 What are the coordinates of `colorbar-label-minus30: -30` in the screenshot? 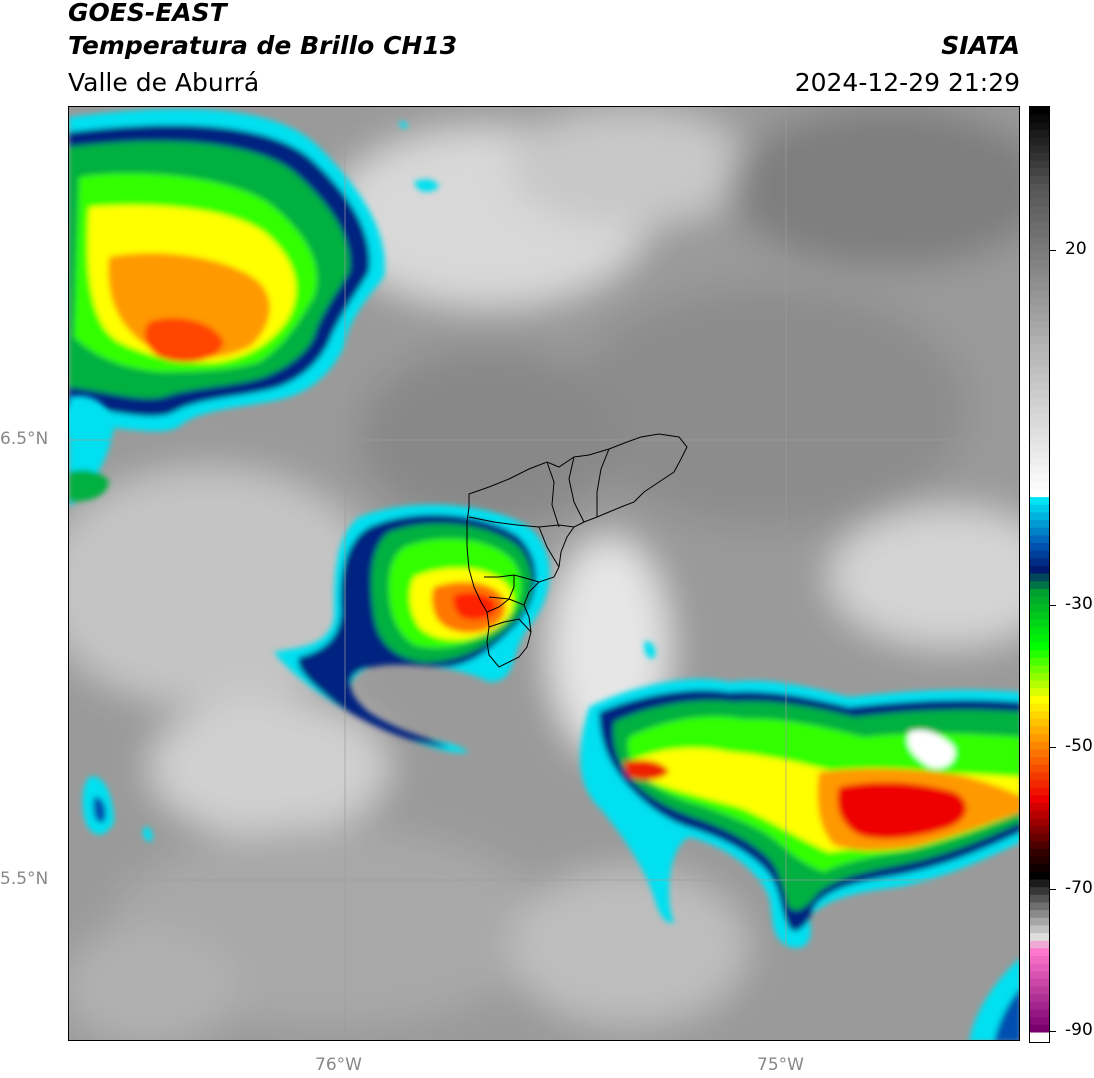 It's located at (1079, 604).